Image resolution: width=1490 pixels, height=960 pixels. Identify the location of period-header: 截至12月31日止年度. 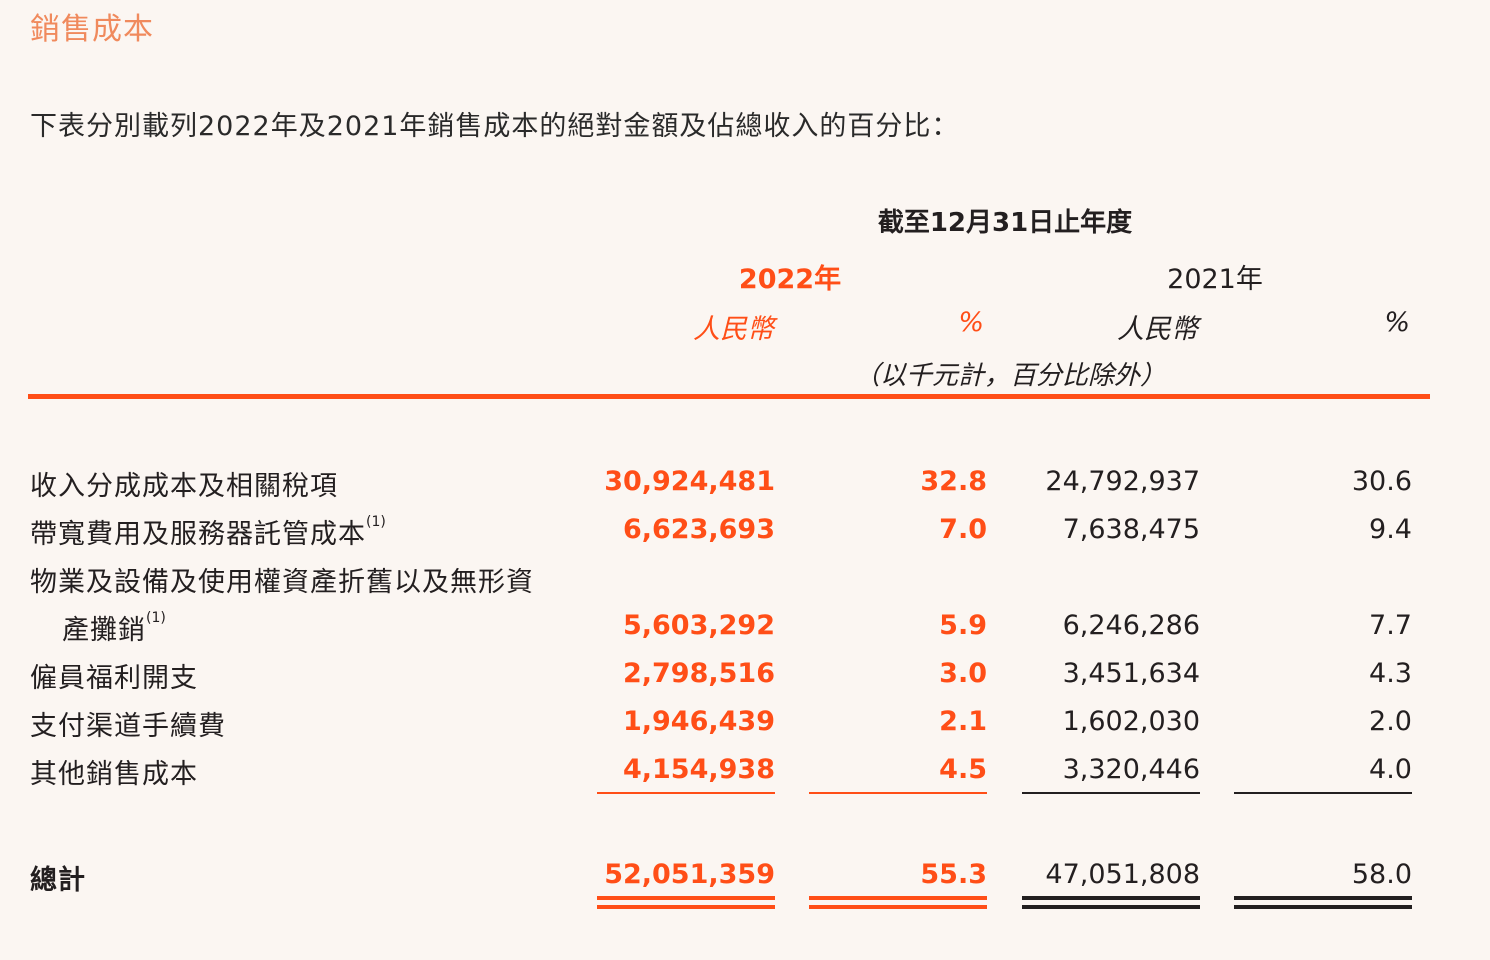
(1005, 223).